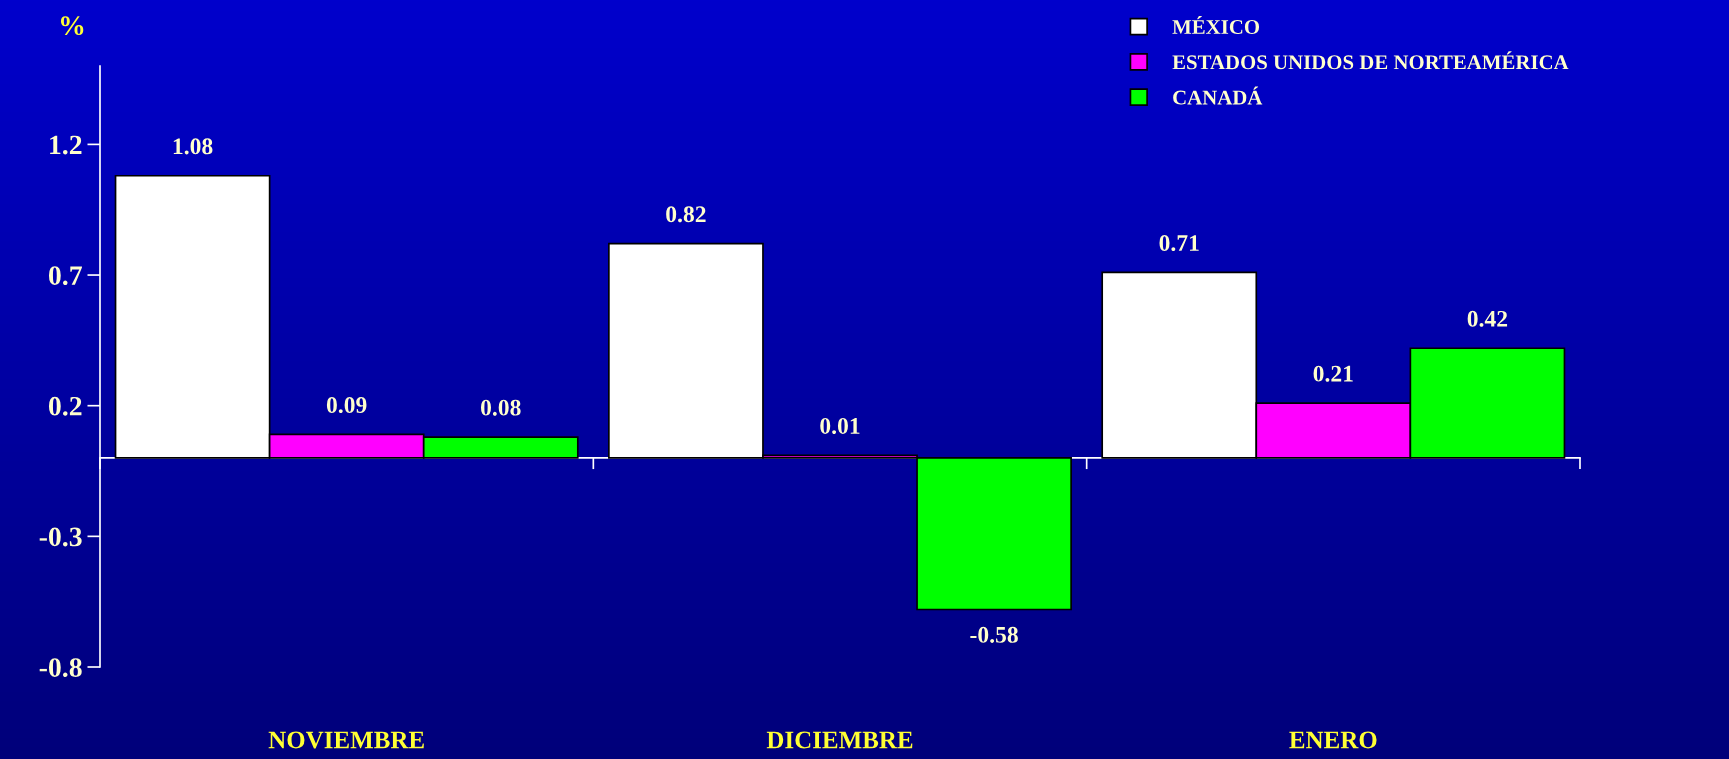  Describe the element at coordinates (346, 740) in the screenshot. I see `x-tick-label: NOVIEMBRE` at that location.